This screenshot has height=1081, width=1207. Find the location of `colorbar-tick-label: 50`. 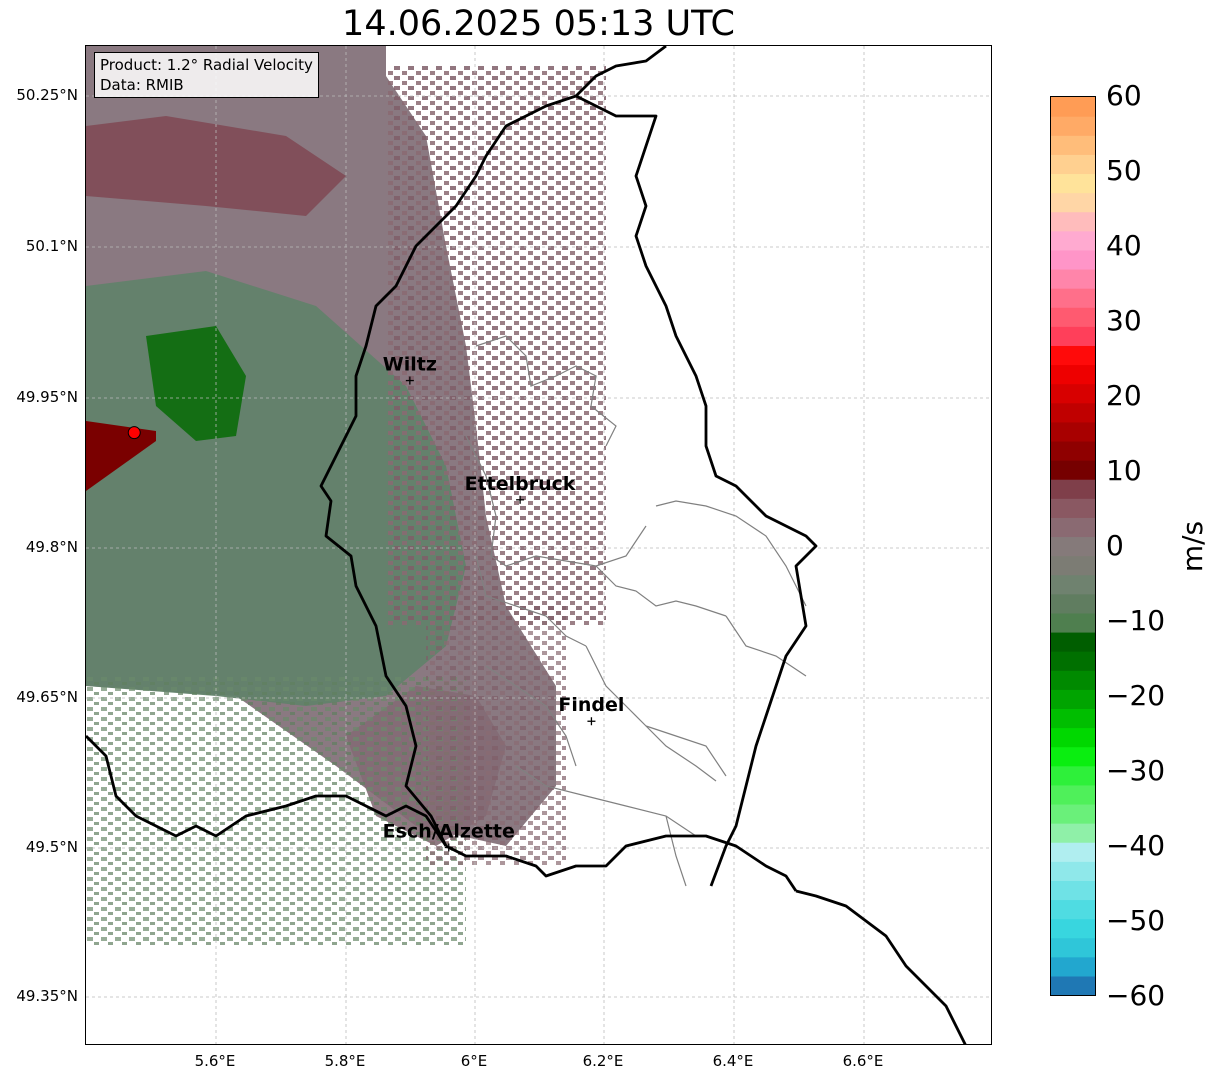

colorbar-tick-label: 50 is located at coordinates (1124, 170).